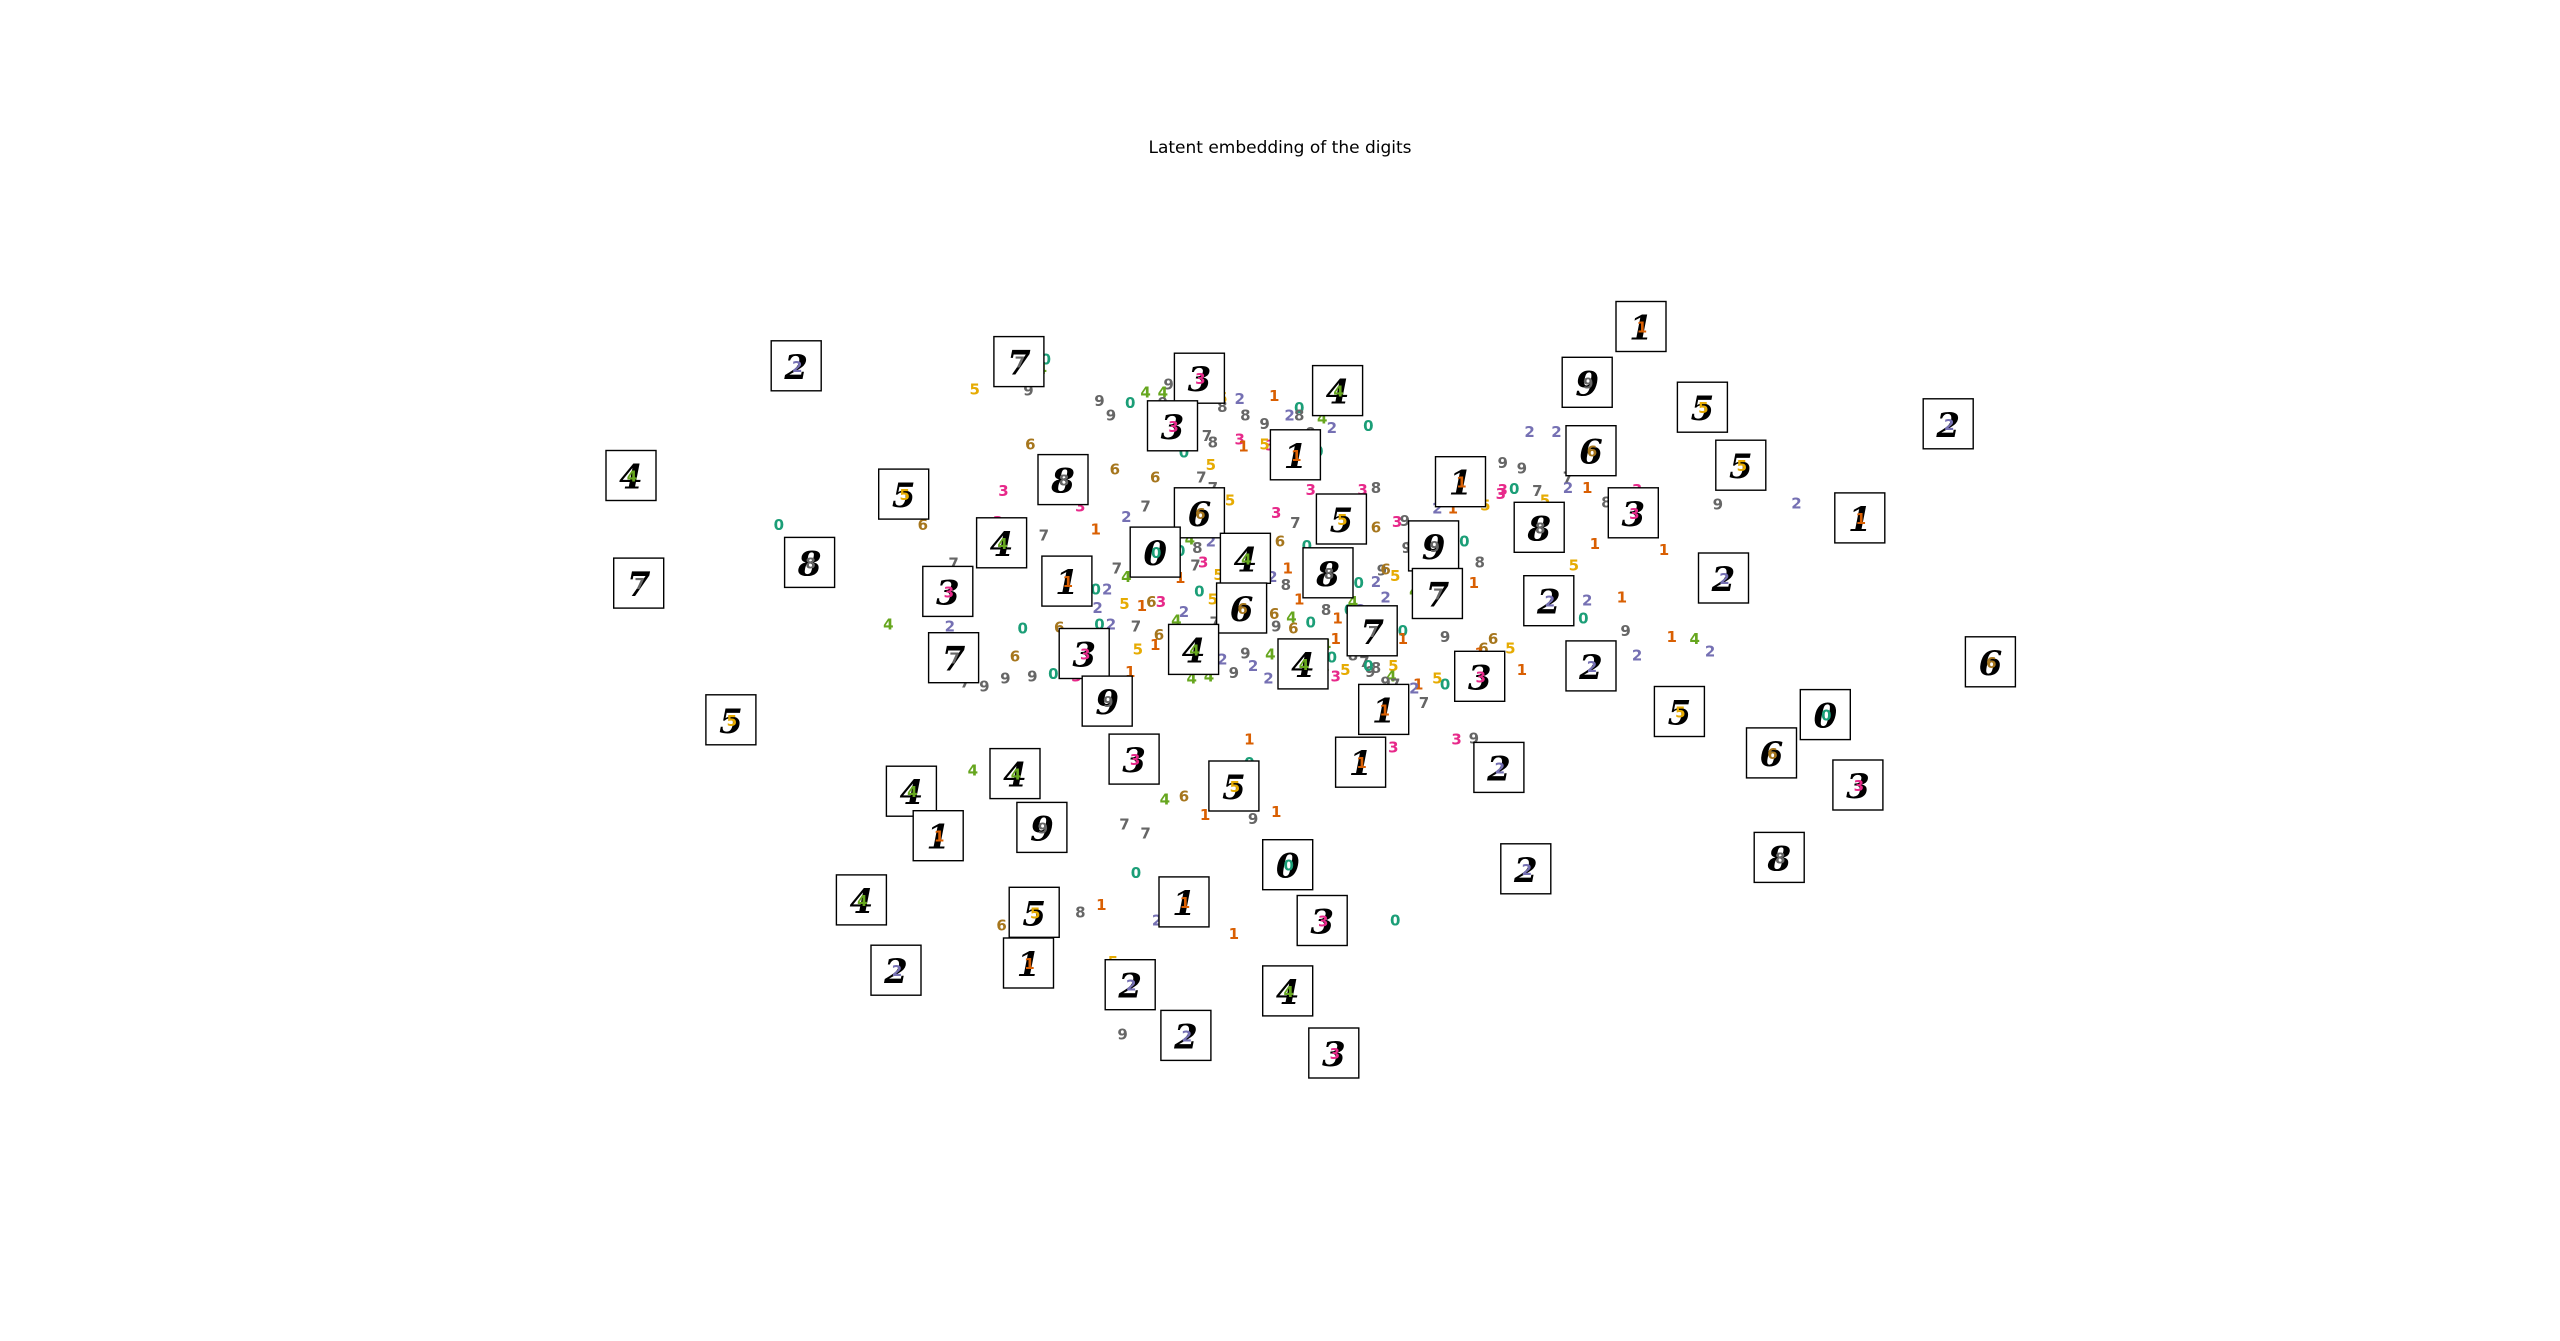 The image size is (2560, 1341). I want to click on thumbnail-digit-8: 8, so click(809, 564).